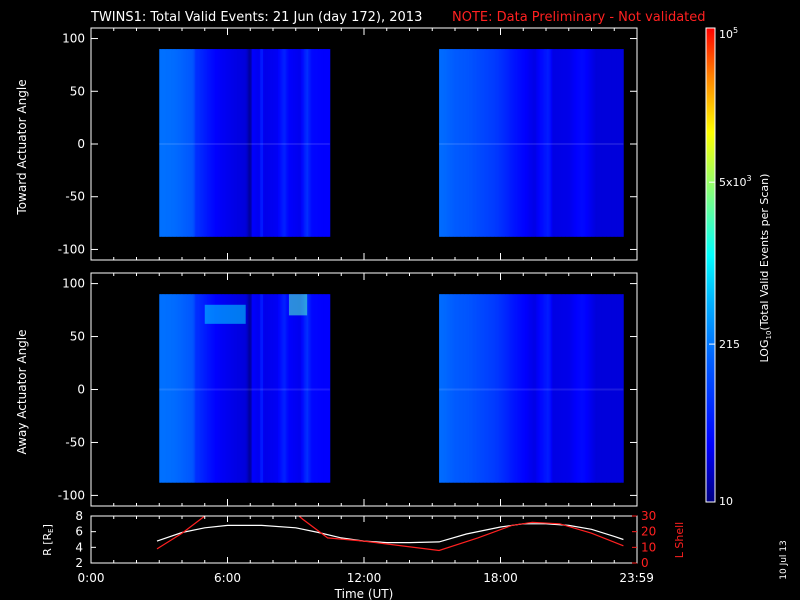 The width and height of the screenshot is (800, 600). Describe the element at coordinates (79, 547) in the screenshot. I see `y-tick-label: 4` at that location.